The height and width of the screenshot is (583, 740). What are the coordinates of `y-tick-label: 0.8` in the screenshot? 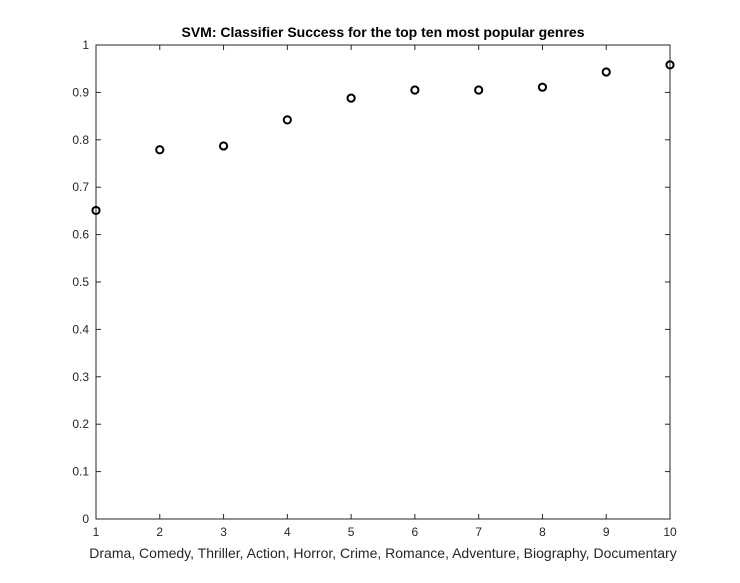 It's located at (80, 140).